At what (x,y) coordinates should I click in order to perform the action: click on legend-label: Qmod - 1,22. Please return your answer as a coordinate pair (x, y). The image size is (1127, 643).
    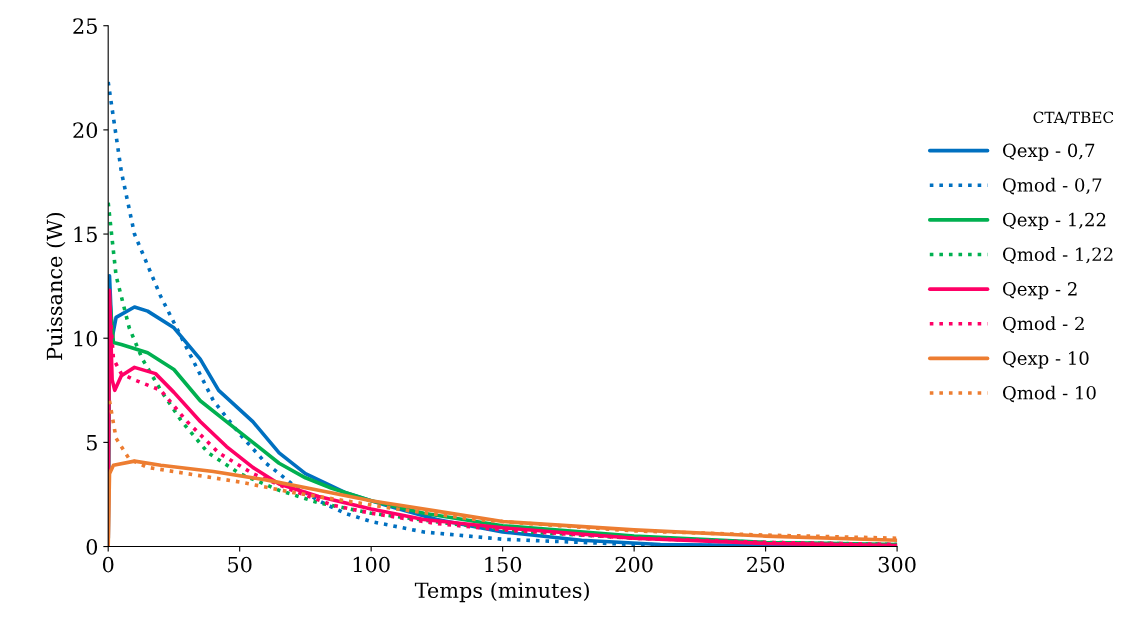
    Looking at the image, I should click on (1058, 255).